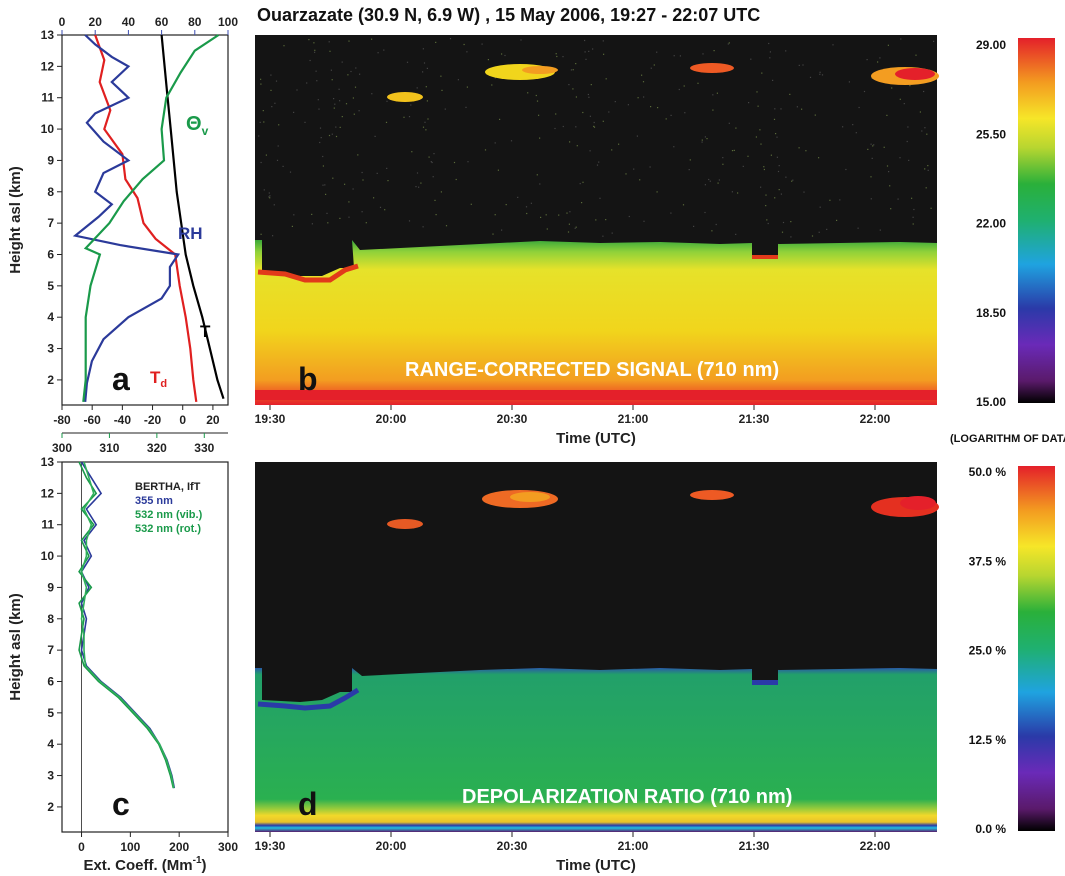 This screenshot has width=1065, height=876. I want to click on panel-b-caption: RANGE-CORRECTED SIGNAL (710 nm), so click(592, 370).